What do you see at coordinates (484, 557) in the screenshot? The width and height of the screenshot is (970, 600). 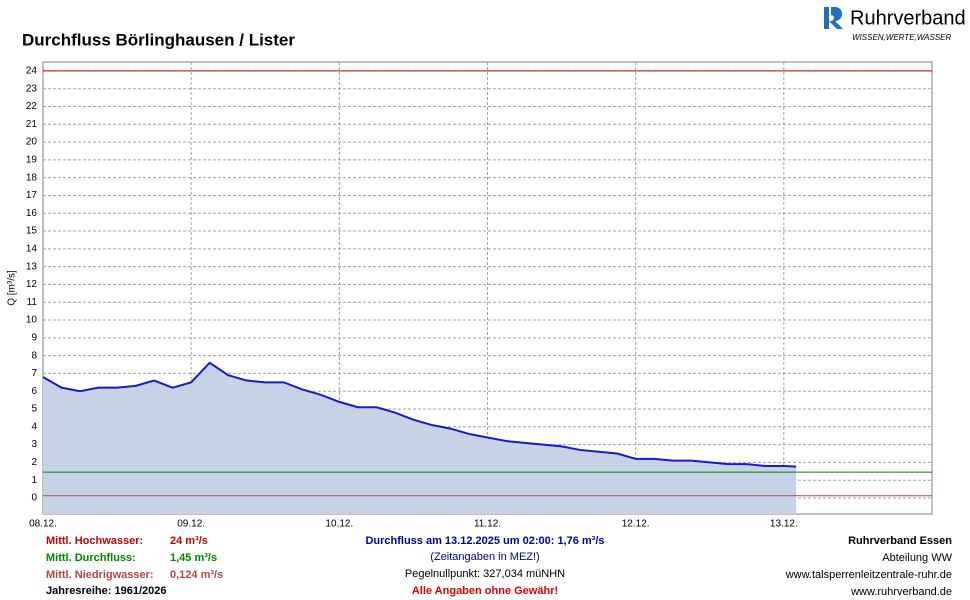 I see `time-note: (Zeitangaben in MEZ!)` at bounding box center [484, 557].